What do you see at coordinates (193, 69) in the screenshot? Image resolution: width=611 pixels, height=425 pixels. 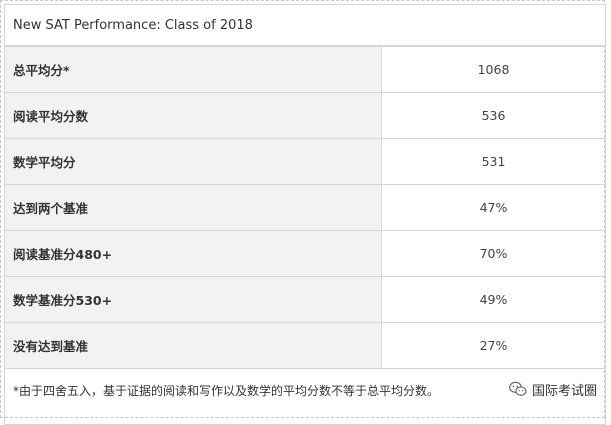 I see `row-label: 总平均分*` at bounding box center [193, 69].